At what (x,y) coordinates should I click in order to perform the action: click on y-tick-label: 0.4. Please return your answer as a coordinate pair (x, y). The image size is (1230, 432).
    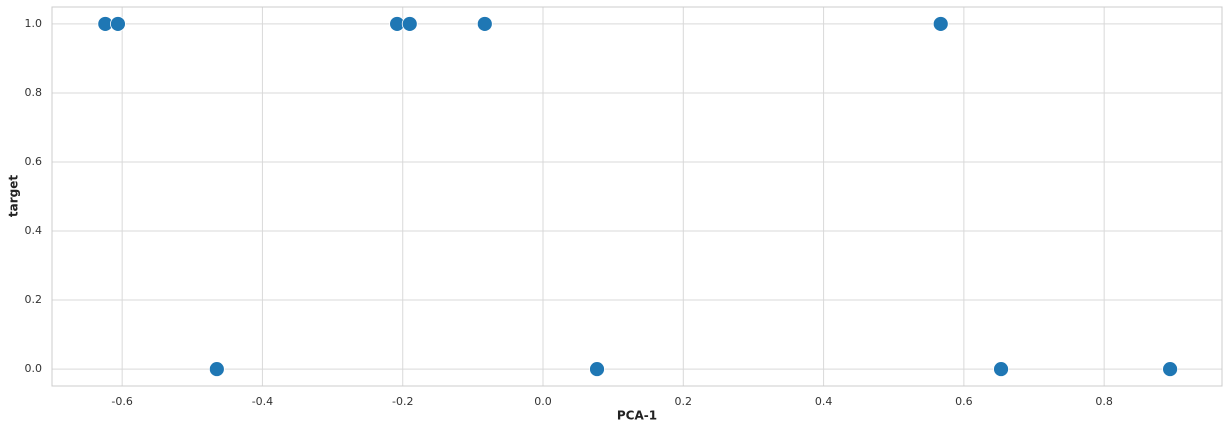
    Looking at the image, I should click on (34, 230).